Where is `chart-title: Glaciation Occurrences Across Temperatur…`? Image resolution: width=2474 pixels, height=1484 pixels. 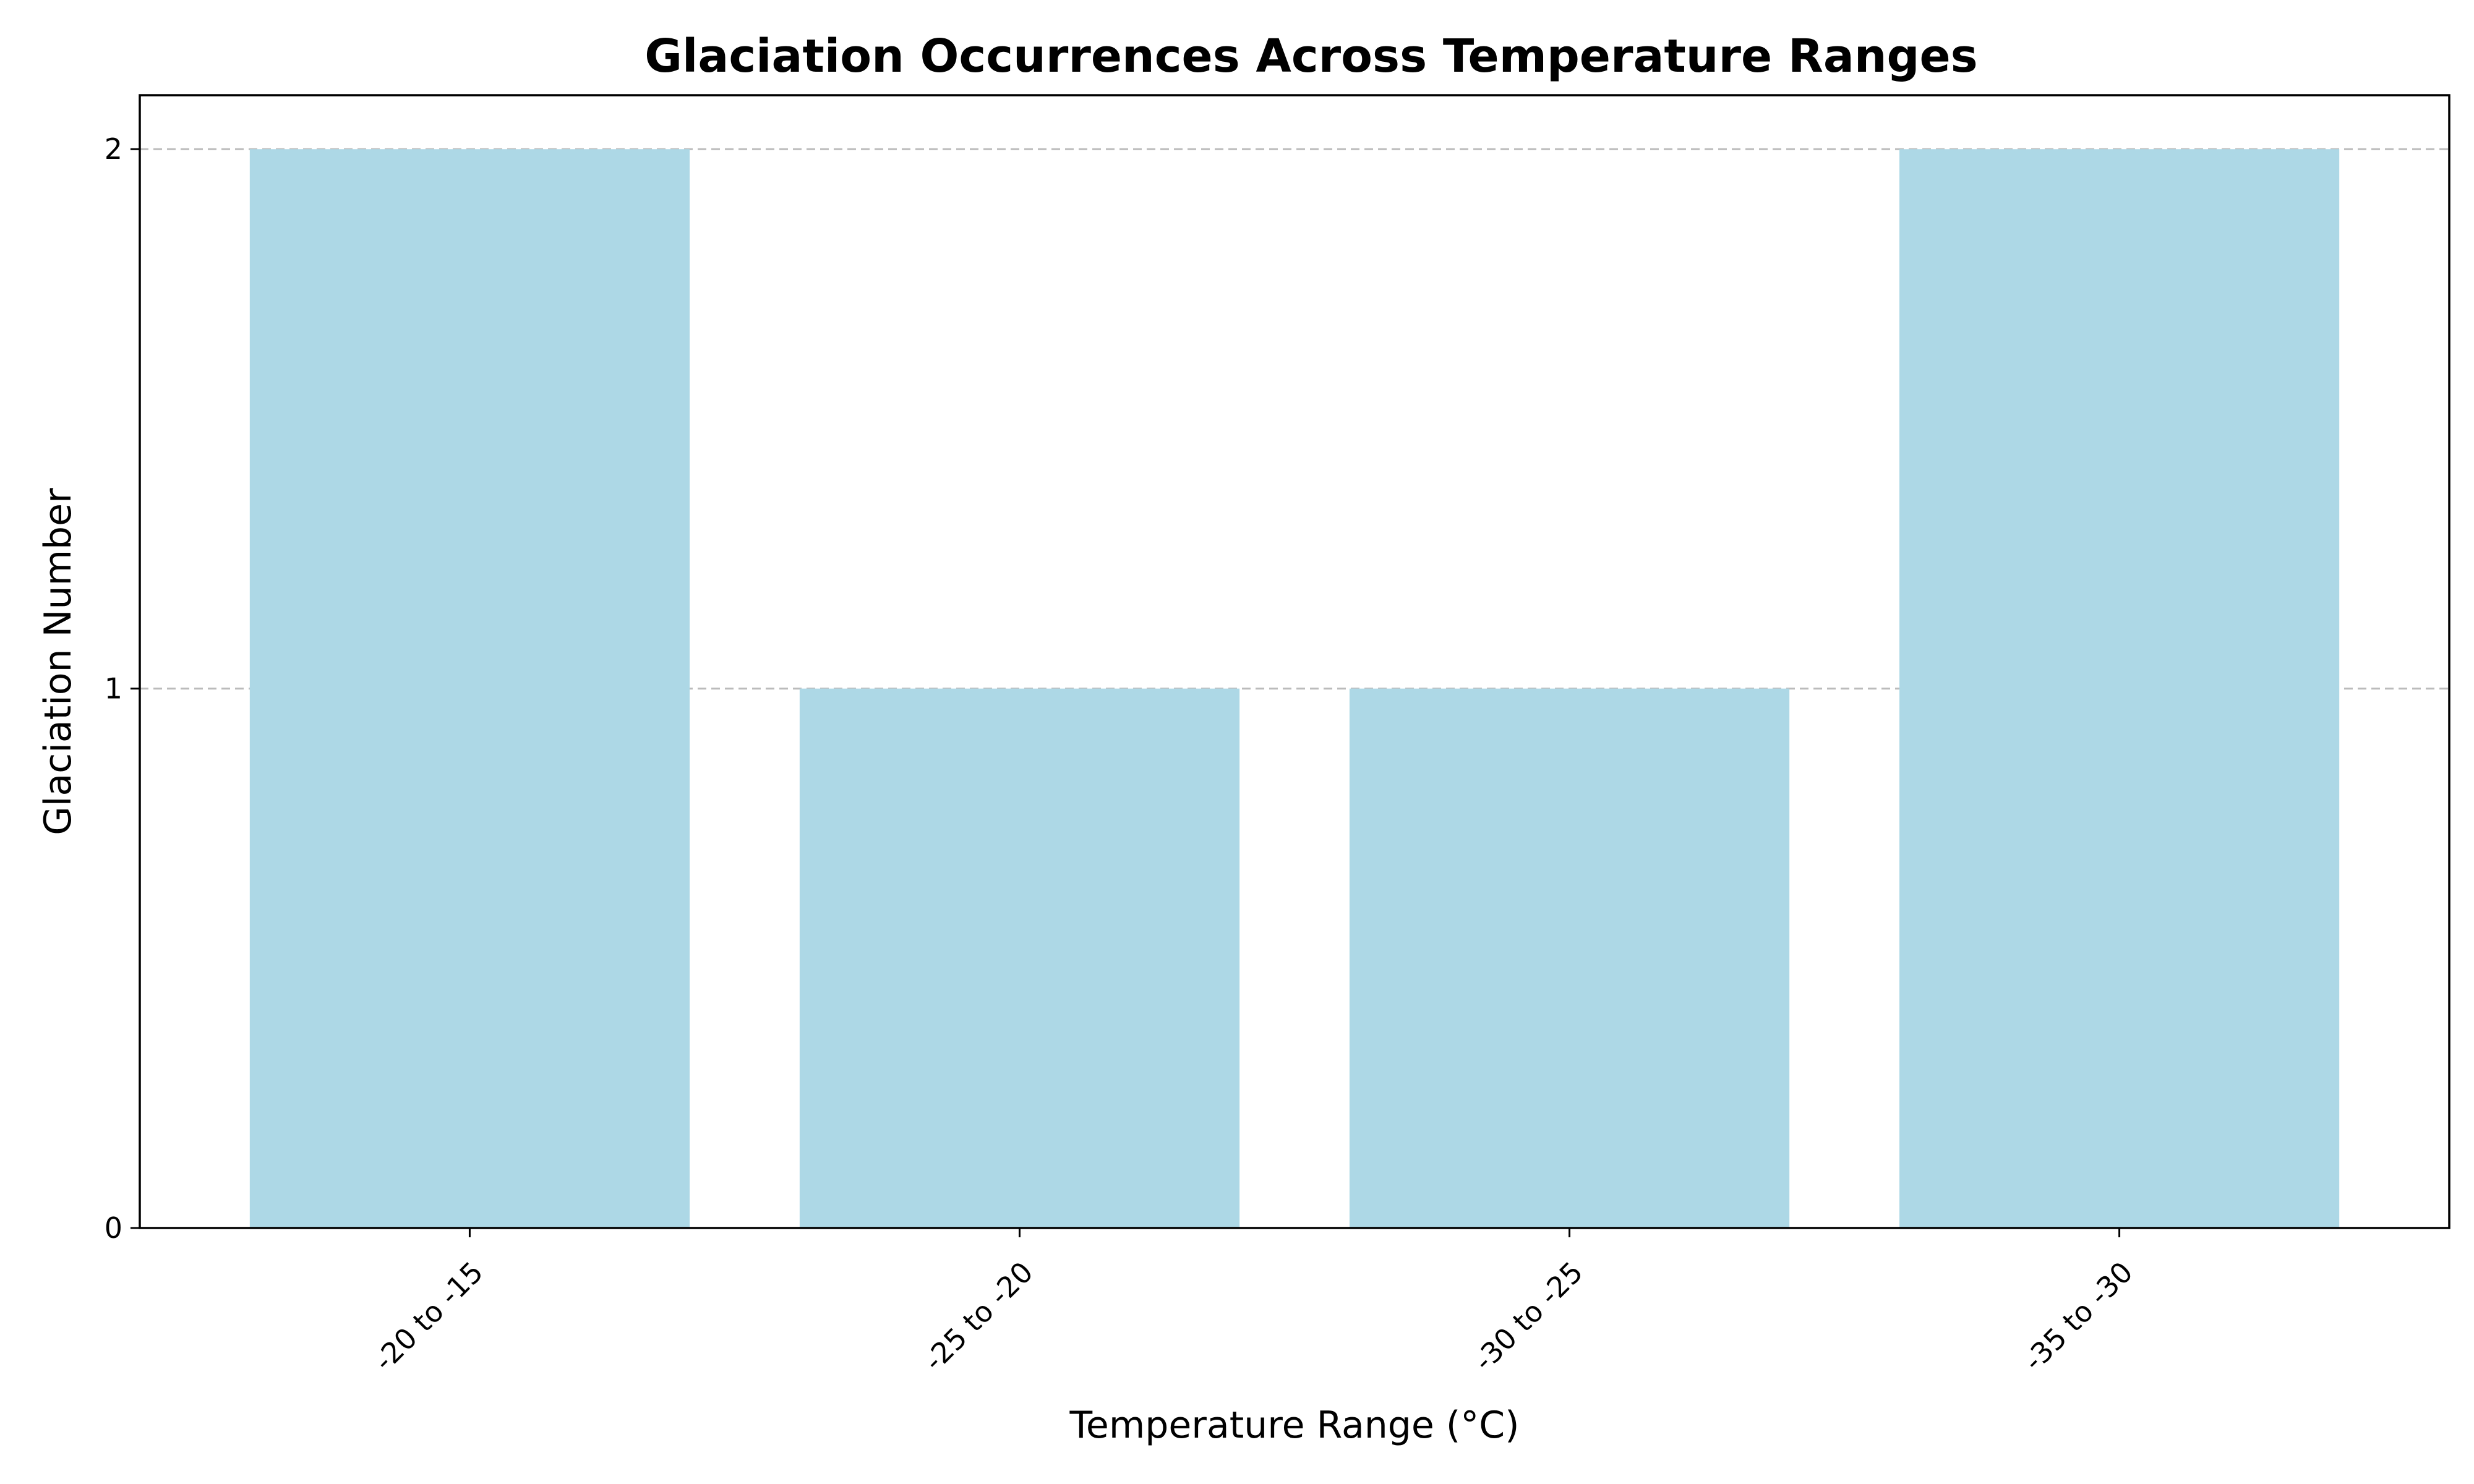
chart-title: Glaciation Occurrences Across Temperatur… is located at coordinates (1311, 56).